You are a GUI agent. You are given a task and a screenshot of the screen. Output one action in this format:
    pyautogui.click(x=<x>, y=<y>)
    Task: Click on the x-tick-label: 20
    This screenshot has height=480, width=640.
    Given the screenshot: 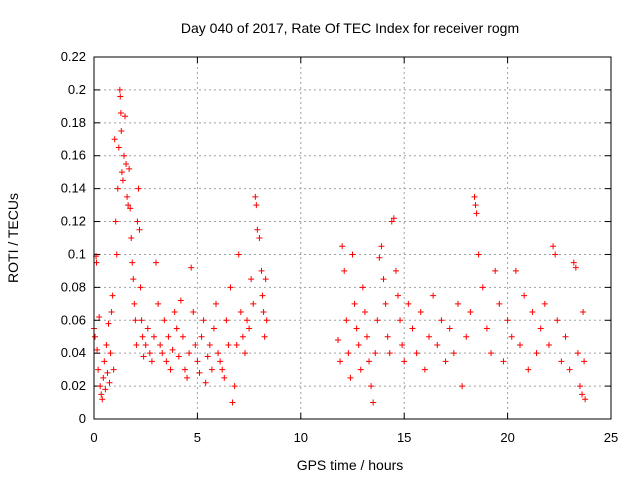 What is the action you would take?
    pyautogui.click(x=507, y=437)
    